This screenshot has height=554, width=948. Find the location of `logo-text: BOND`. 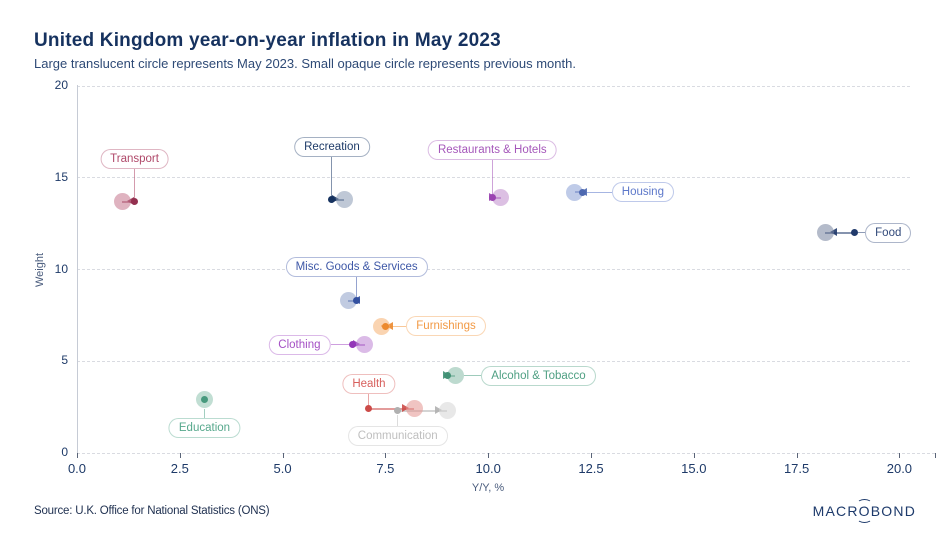

logo-text: BOND is located at coordinates (893, 511).